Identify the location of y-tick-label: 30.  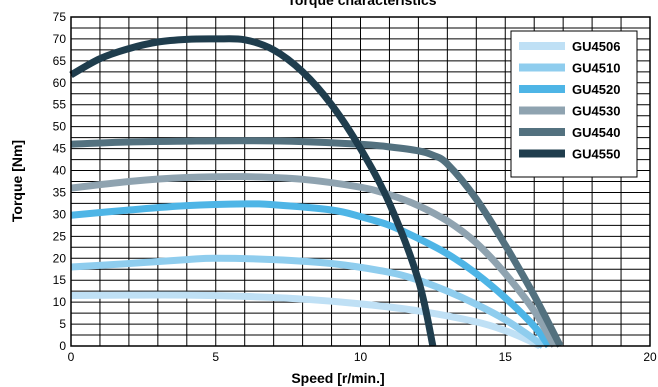
(60, 214).